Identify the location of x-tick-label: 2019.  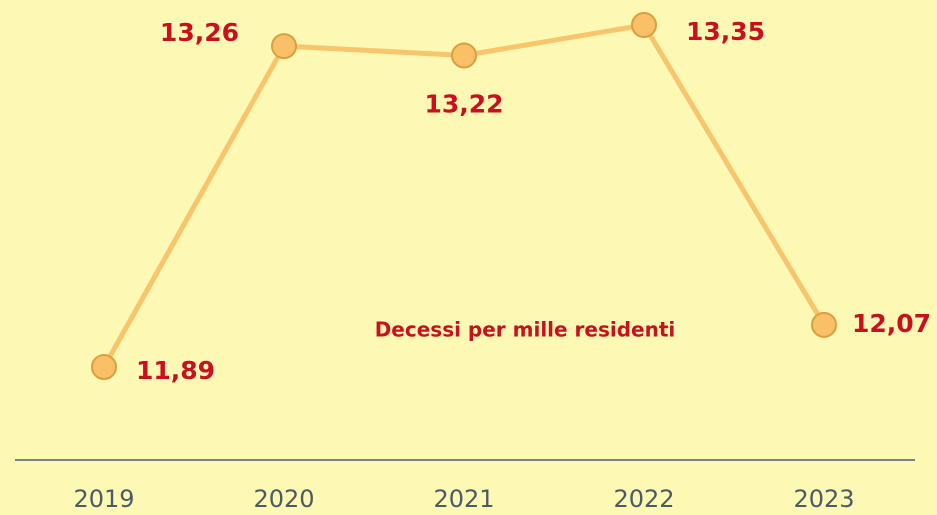
(103, 499).